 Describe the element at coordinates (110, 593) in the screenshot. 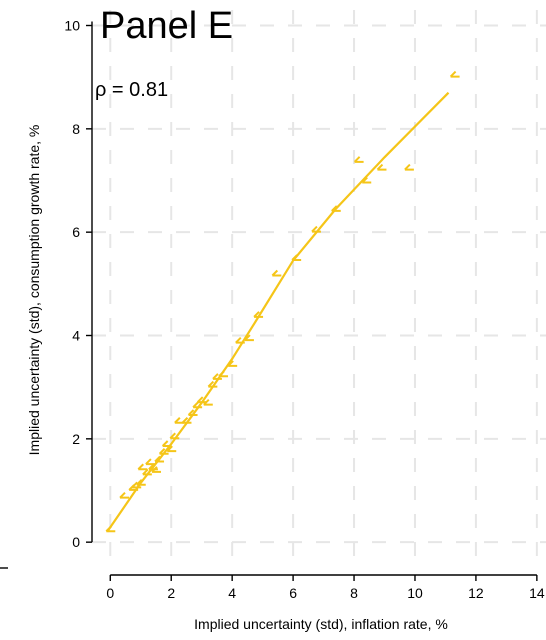

I see `x-tick-label: 0` at that location.